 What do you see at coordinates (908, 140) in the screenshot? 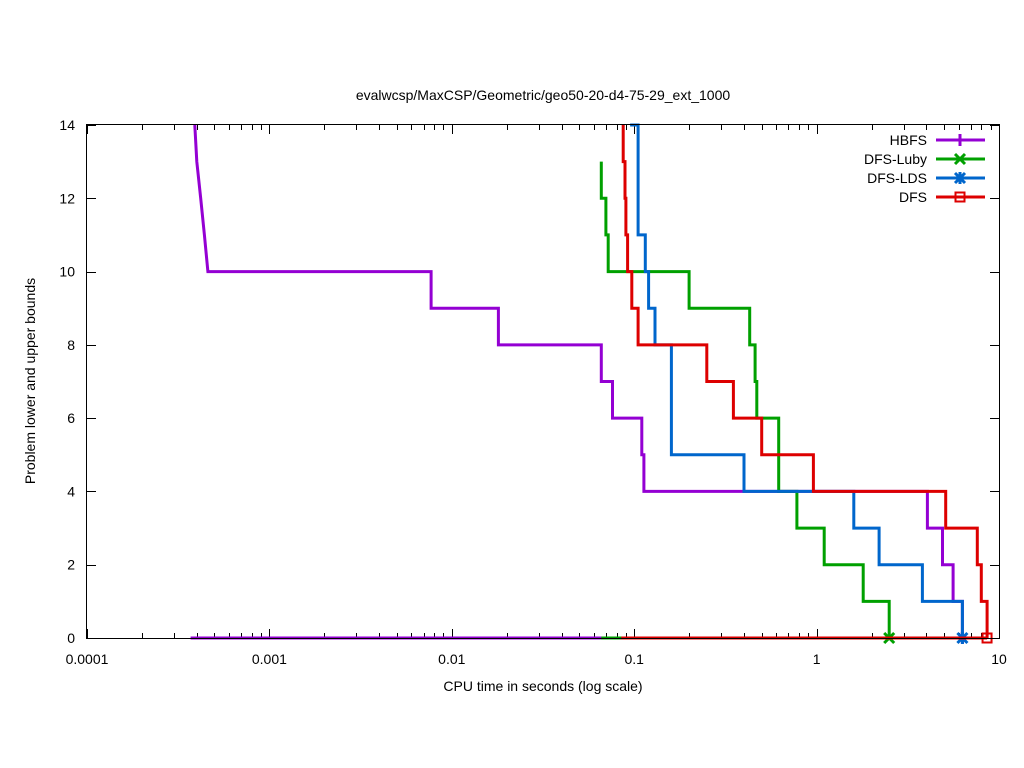
I see `legend-label: HBFS` at bounding box center [908, 140].